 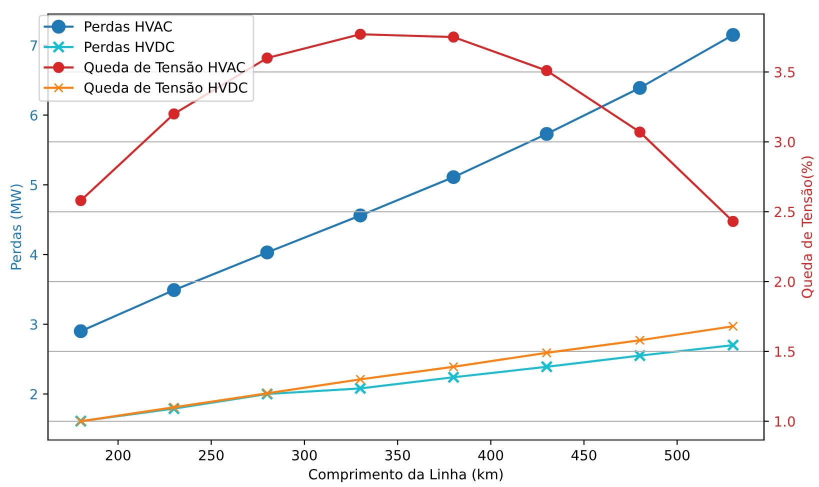 What do you see at coordinates (405, 475) in the screenshot?
I see `x-axis-title: Comprimento da Linha (km)` at bounding box center [405, 475].